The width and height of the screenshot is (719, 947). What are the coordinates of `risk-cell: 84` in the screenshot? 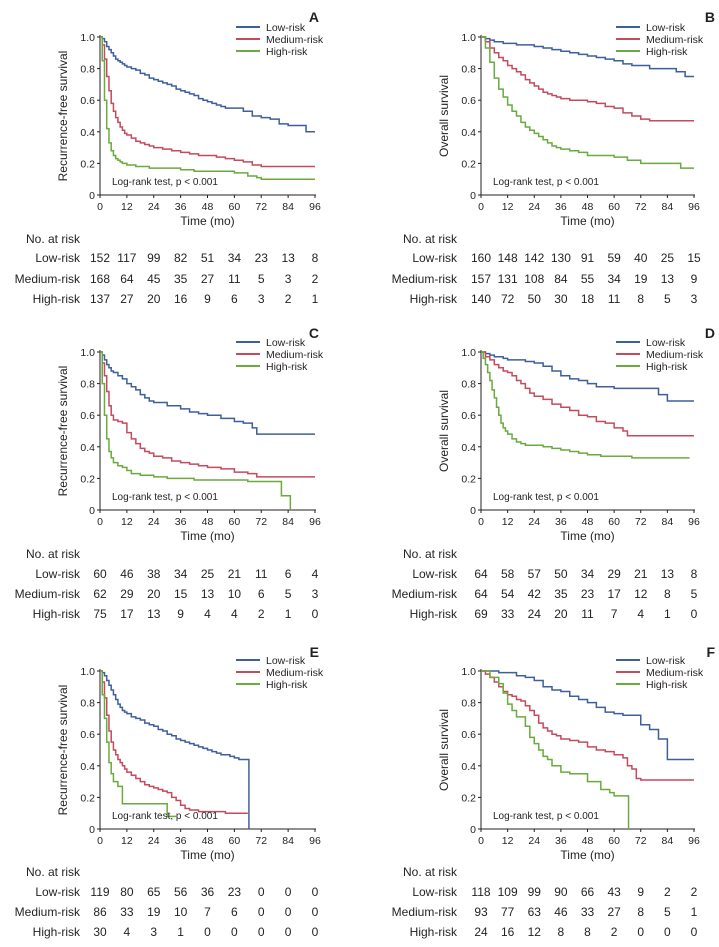 It's located at (561, 279).